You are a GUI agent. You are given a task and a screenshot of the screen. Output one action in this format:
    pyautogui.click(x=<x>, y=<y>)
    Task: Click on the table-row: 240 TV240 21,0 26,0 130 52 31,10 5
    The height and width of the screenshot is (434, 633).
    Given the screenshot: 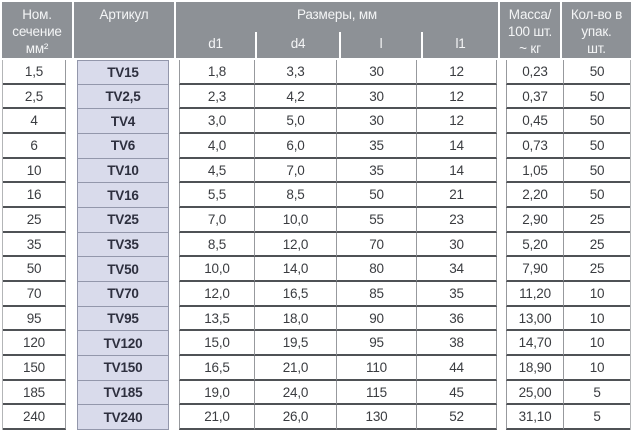 What is the action you would take?
    pyautogui.click(x=316, y=418)
    